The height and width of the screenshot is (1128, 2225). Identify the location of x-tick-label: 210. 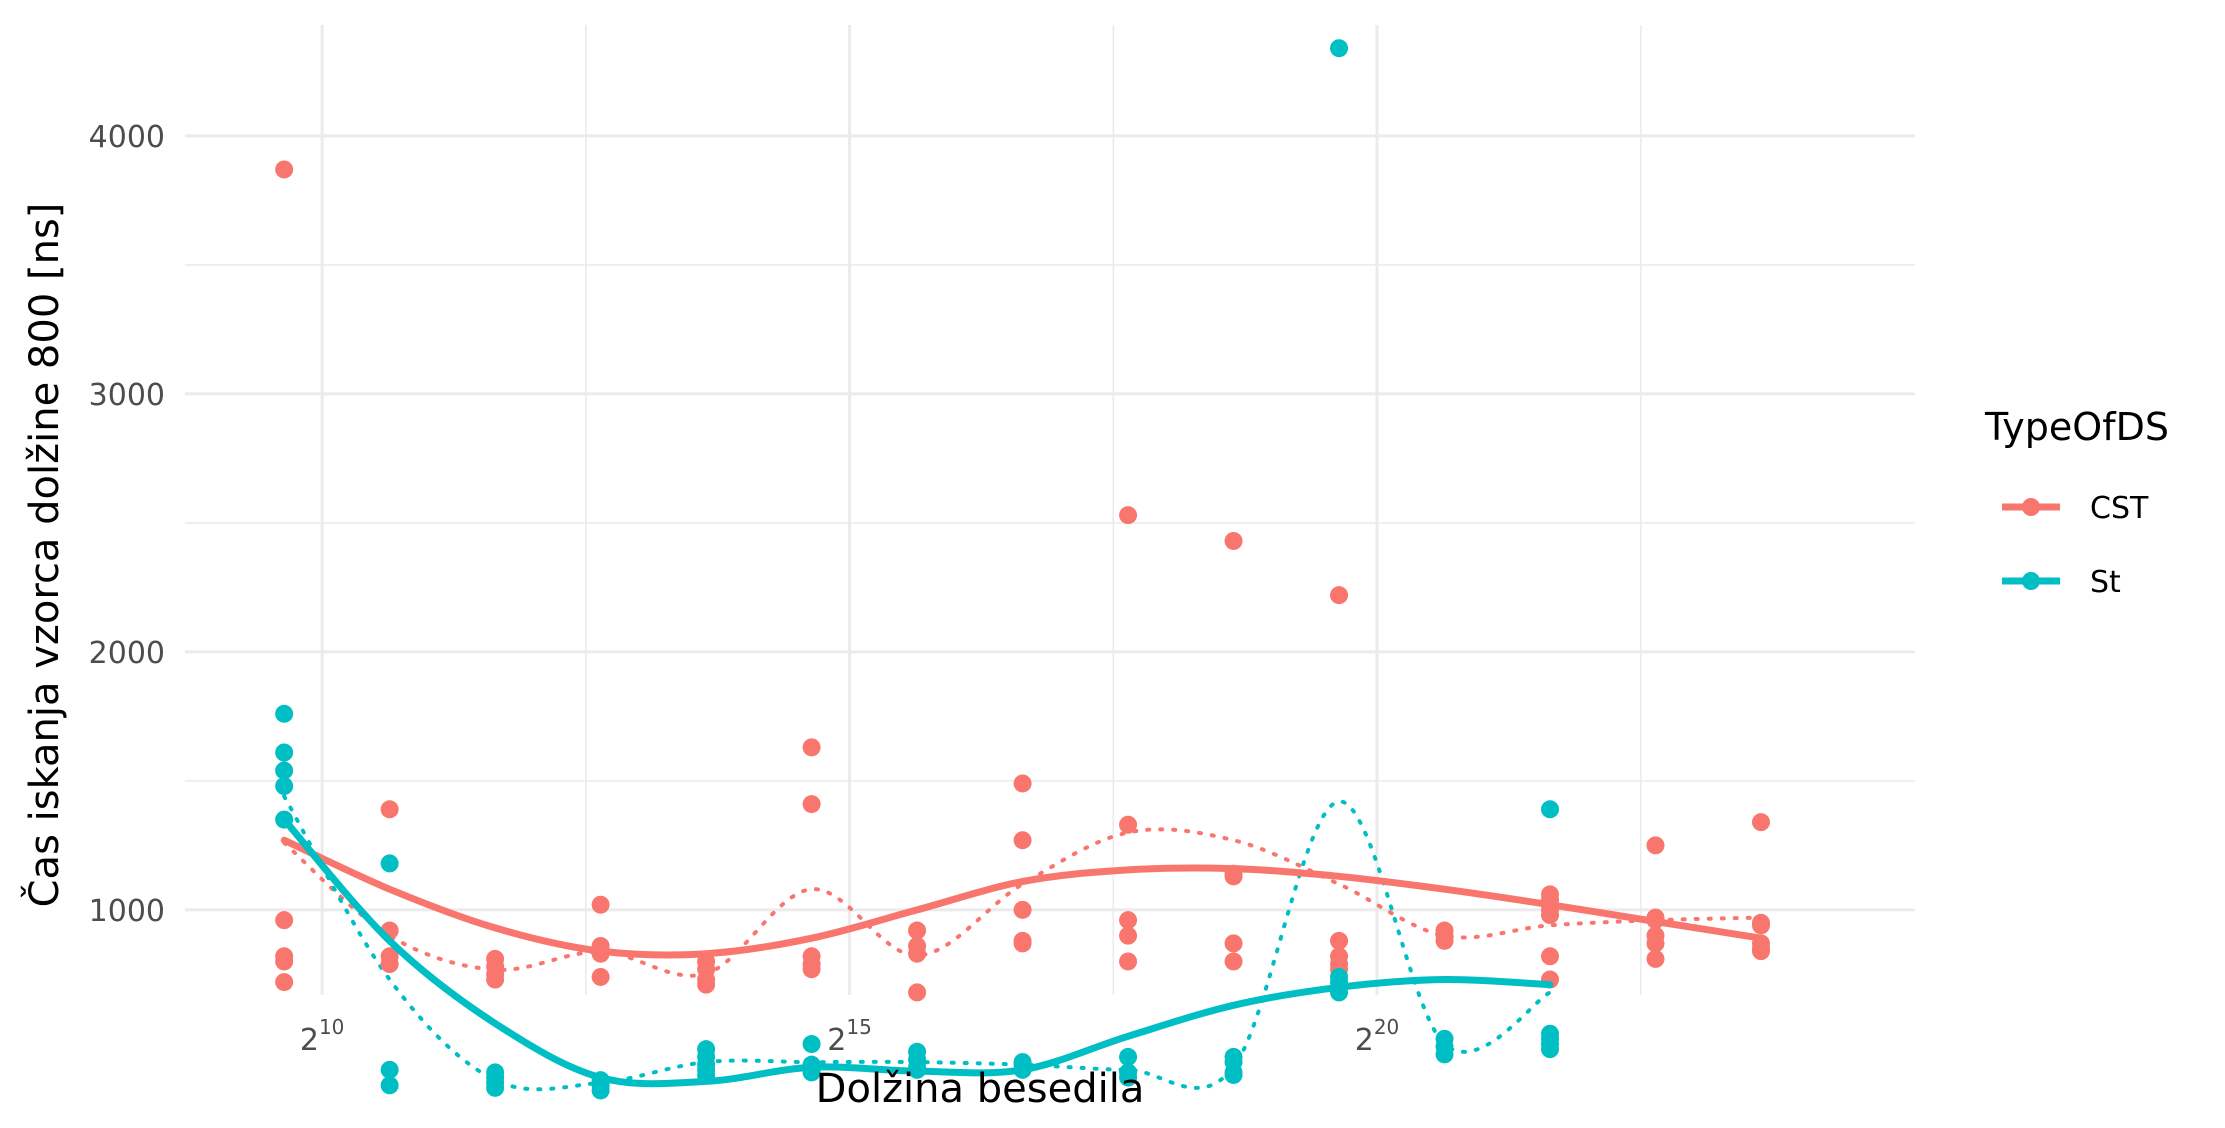
(322, 1036).